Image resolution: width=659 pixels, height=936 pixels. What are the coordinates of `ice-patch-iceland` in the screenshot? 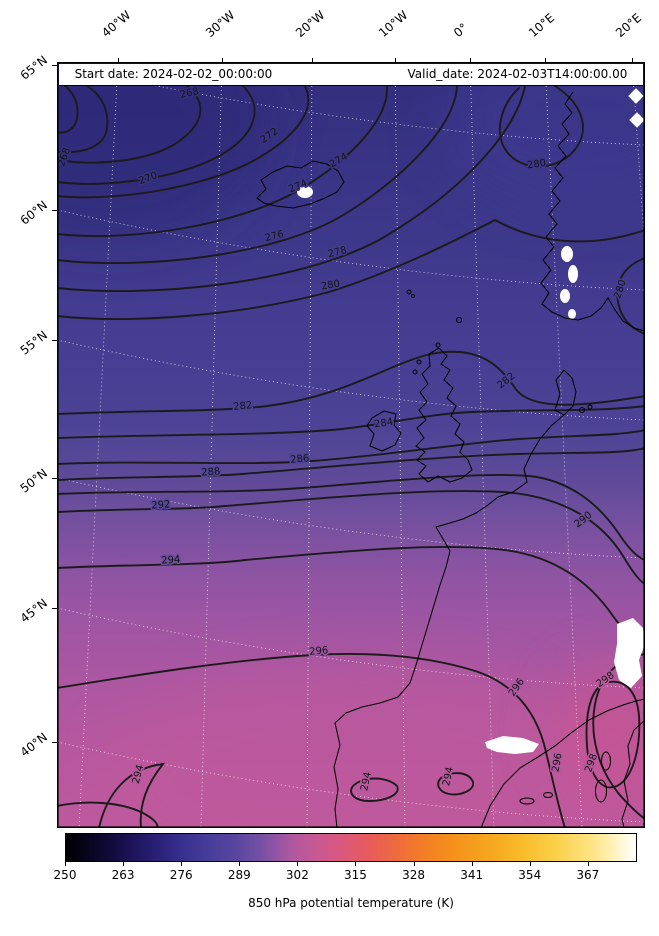 It's located at (305, 192).